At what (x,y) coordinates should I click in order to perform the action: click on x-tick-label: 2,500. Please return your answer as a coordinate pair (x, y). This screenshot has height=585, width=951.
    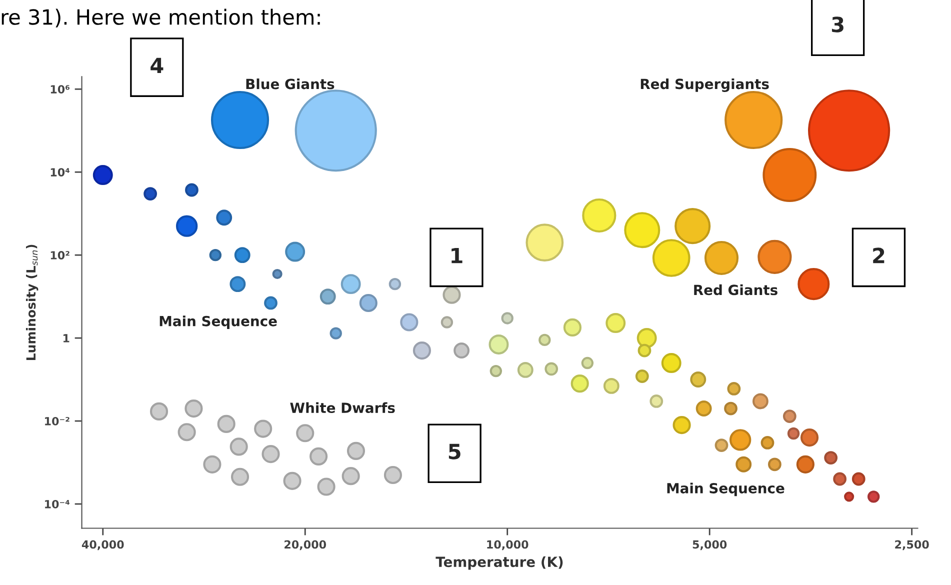
    Looking at the image, I should click on (912, 545).